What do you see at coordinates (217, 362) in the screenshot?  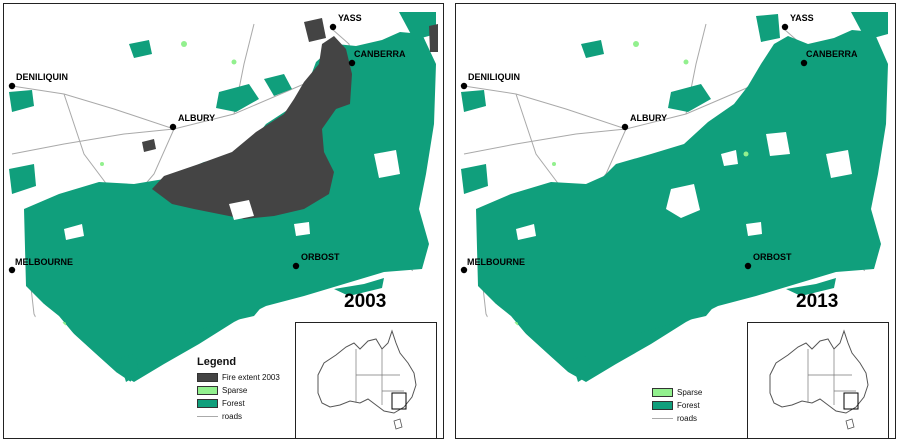 I see `legend-title: Legend` at bounding box center [217, 362].